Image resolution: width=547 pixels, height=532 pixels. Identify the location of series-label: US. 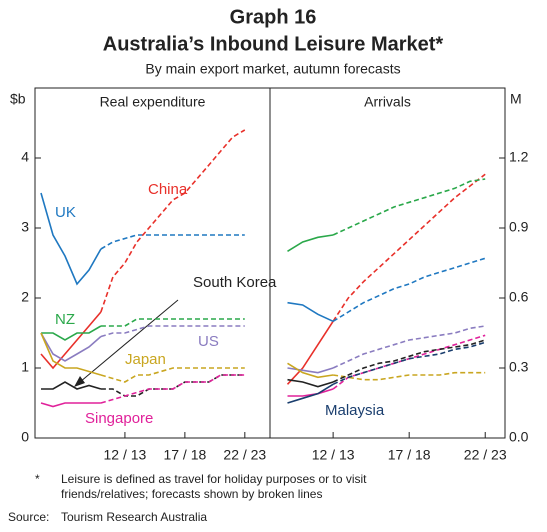
(208, 341).